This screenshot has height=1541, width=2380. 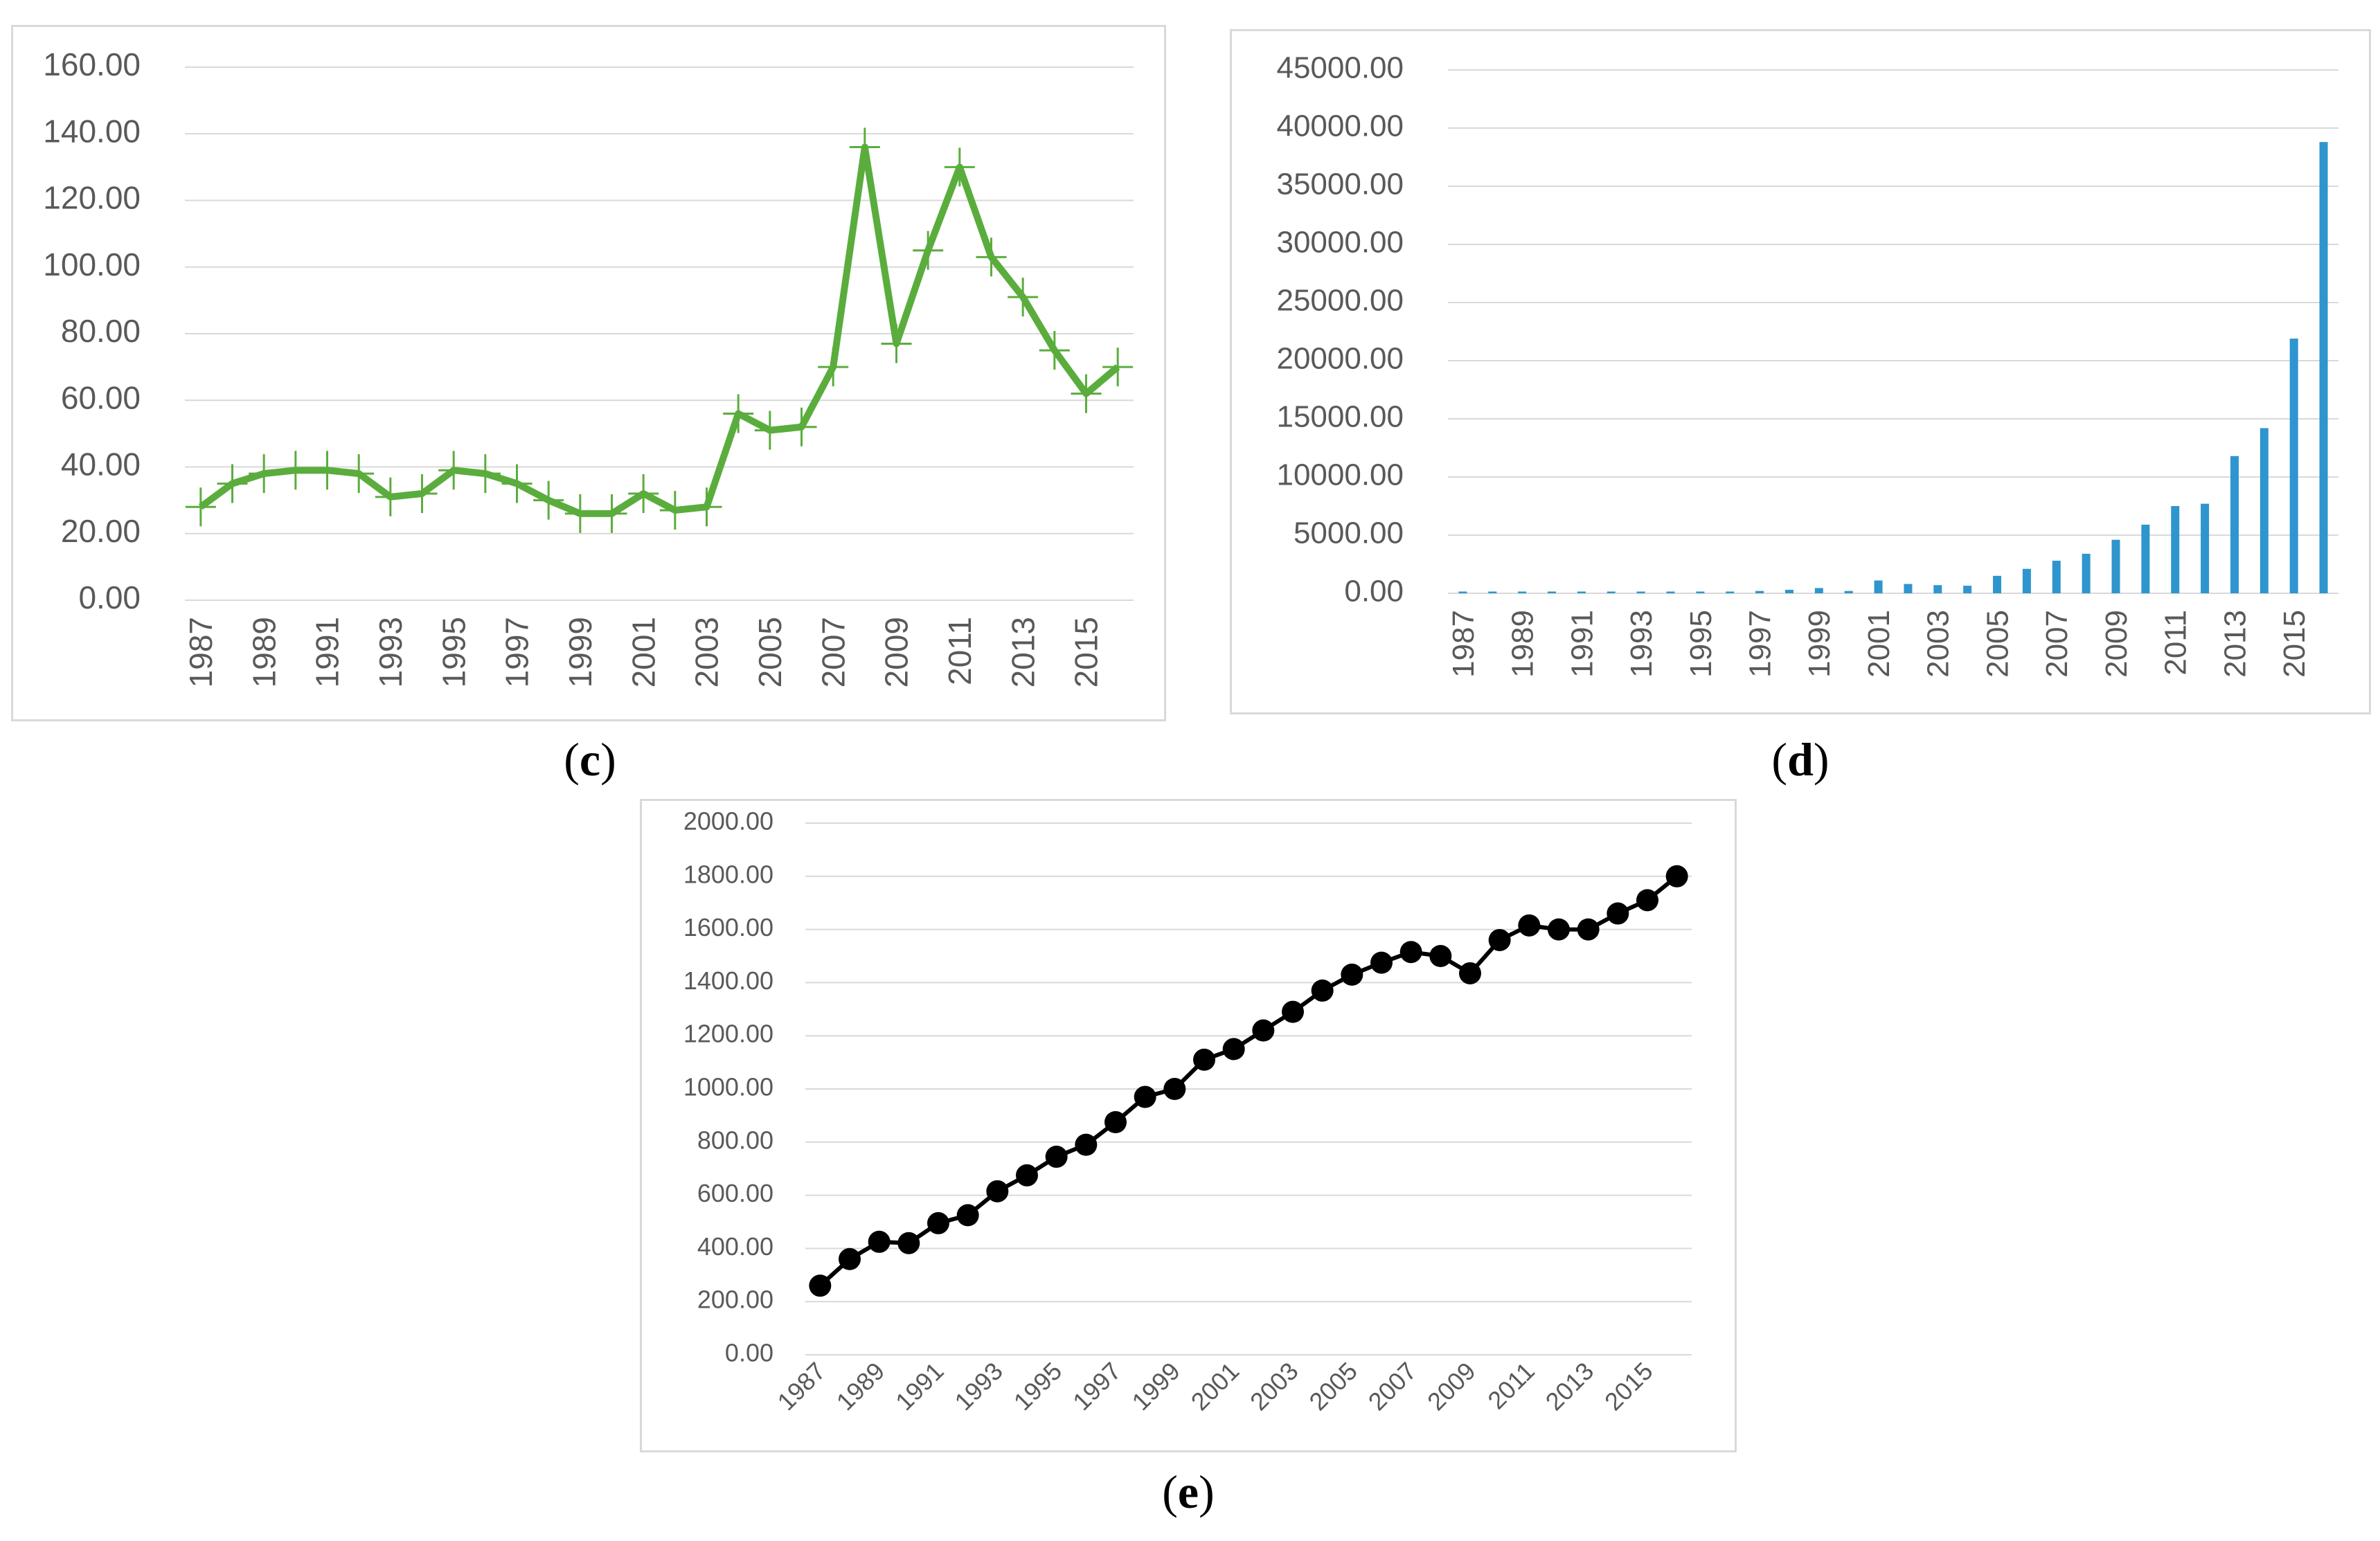 I want to click on x-tick-label-d: 1991, so click(x=1582, y=644).